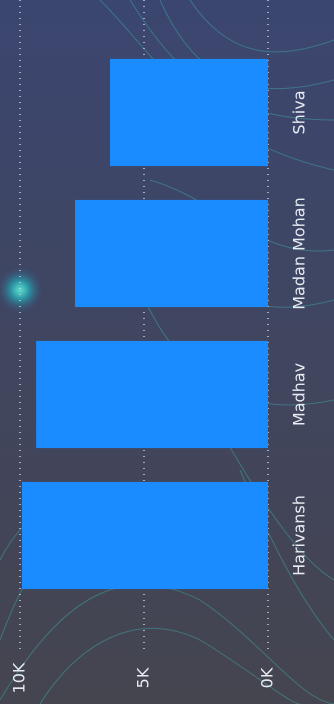 Image resolution: width=334 pixels, height=704 pixels. I want to click on y-tick-label: 5K, so click(143, 677).